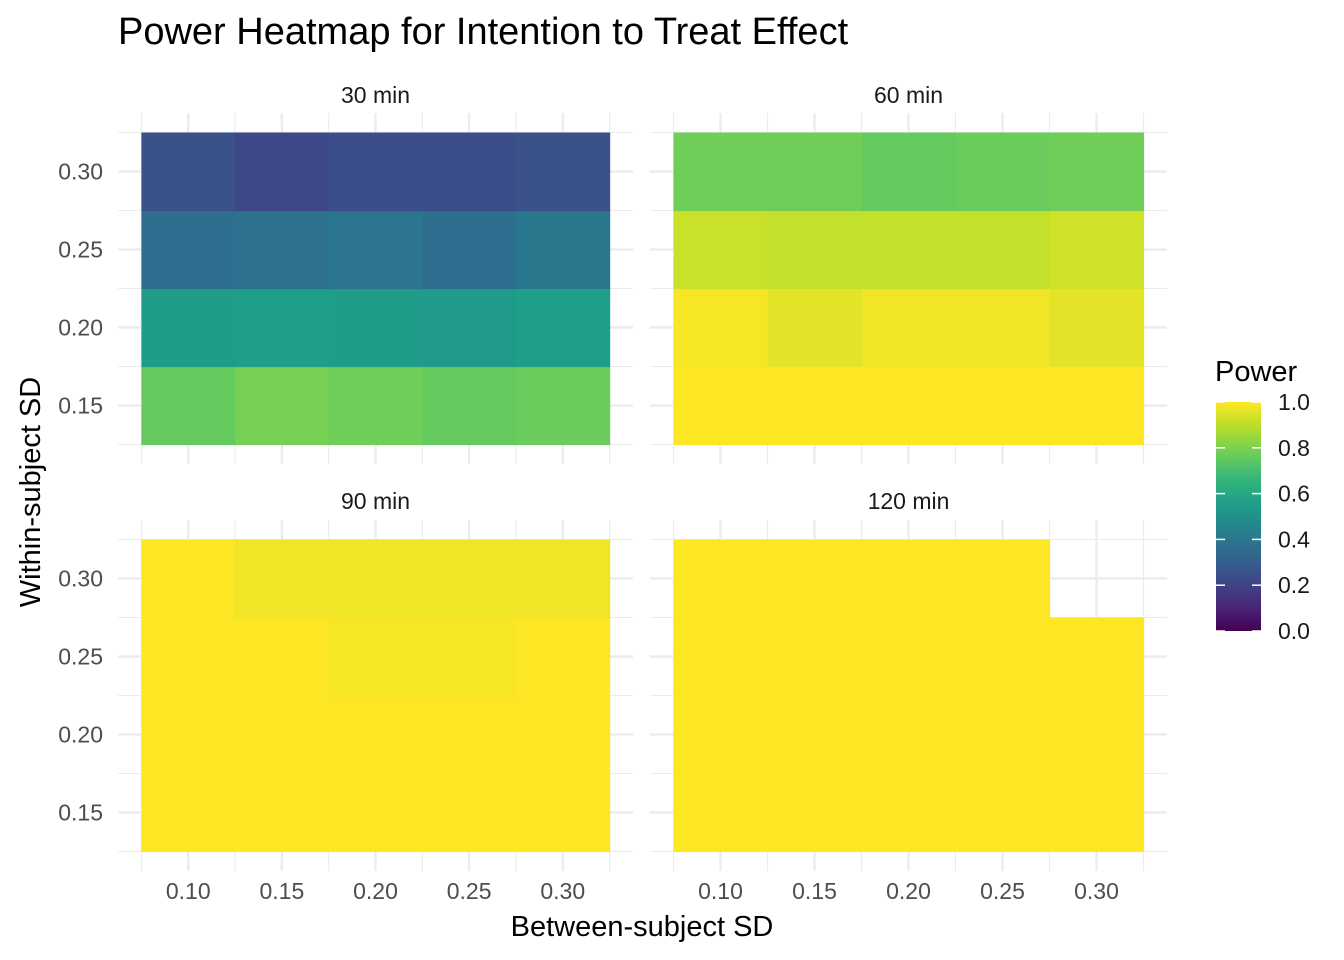 The image size is (1344, 960). What do you see at coordinates (1238, 516) in the screenshot?
I see `legend-colorbar` at bounding box center [1238, 516].